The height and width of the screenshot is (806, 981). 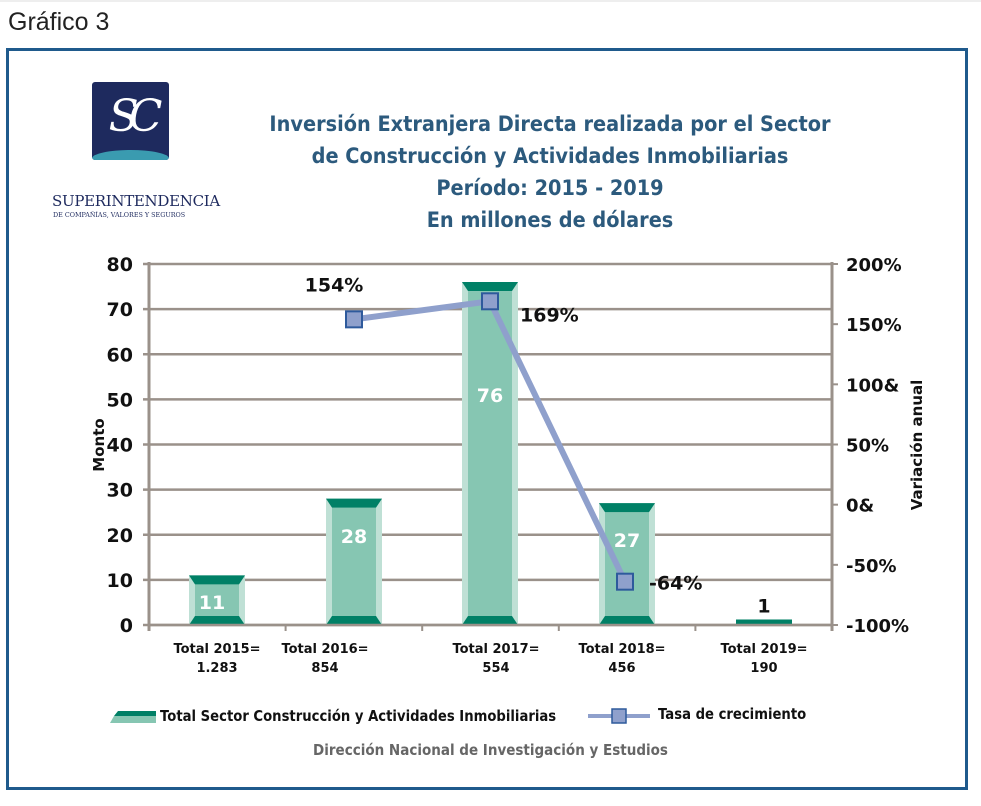 What do you see at coordinates (490, 396) in the screenshot?
I see `bar-value-label: 76` at bounding box center [490, 396].